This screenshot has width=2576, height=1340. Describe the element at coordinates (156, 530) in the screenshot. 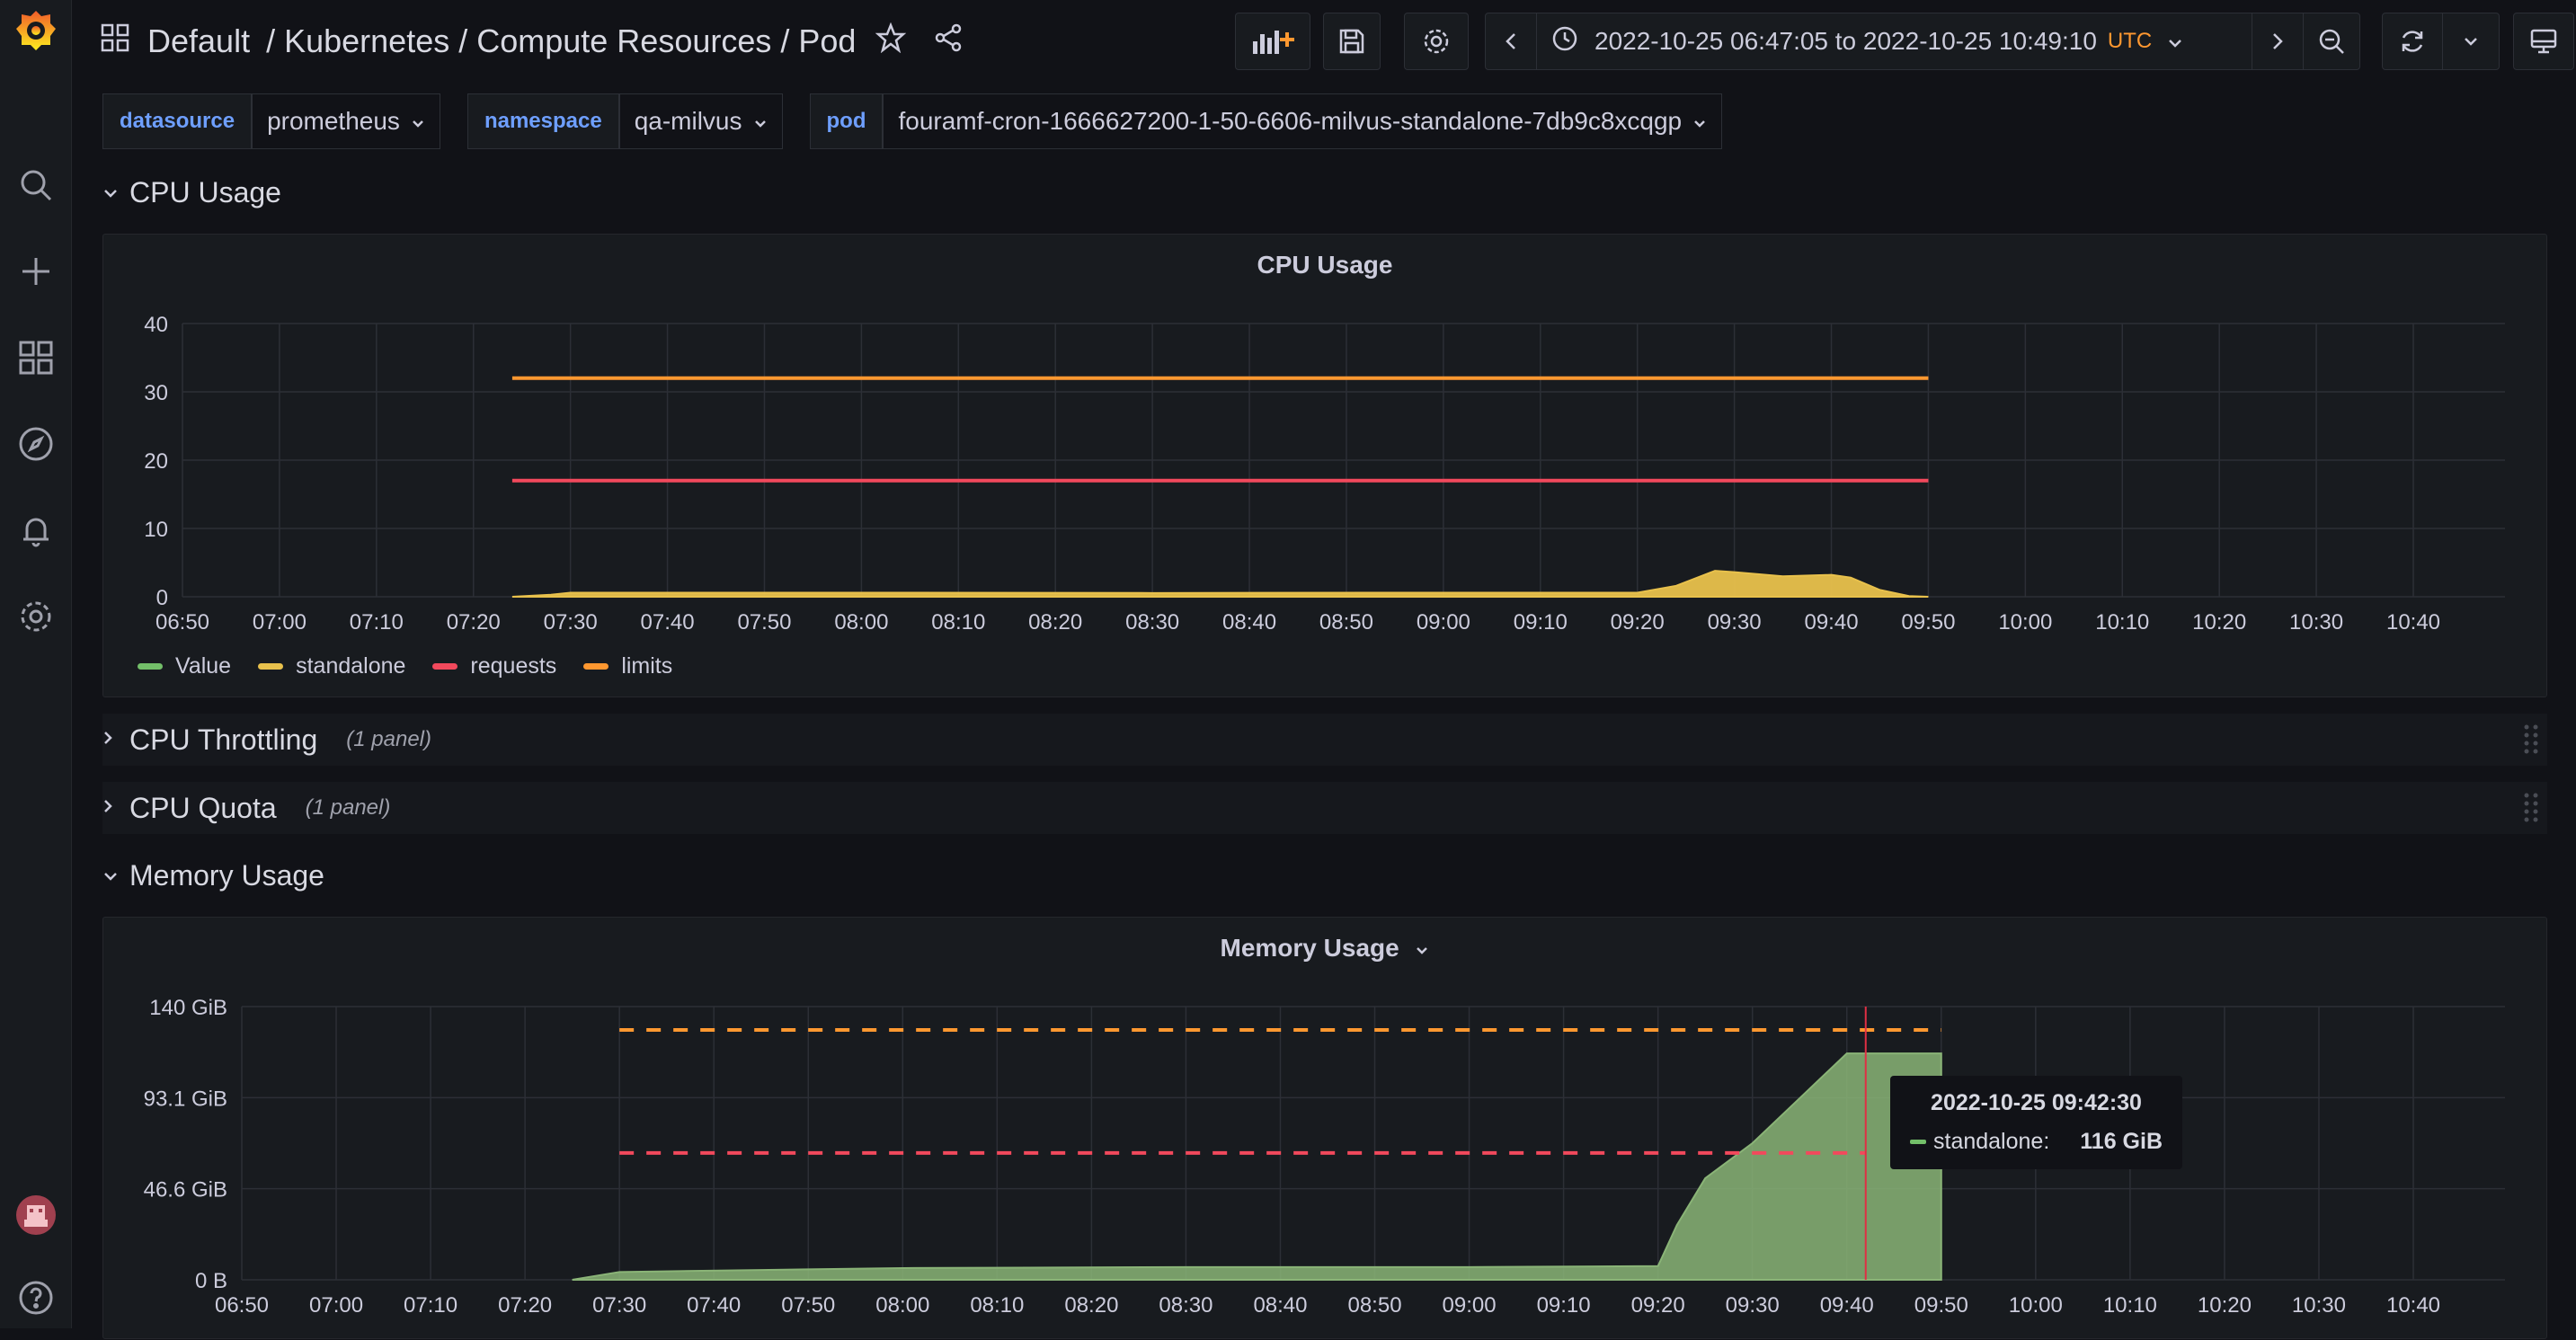

I see `y-tick-label: 10` at that location.